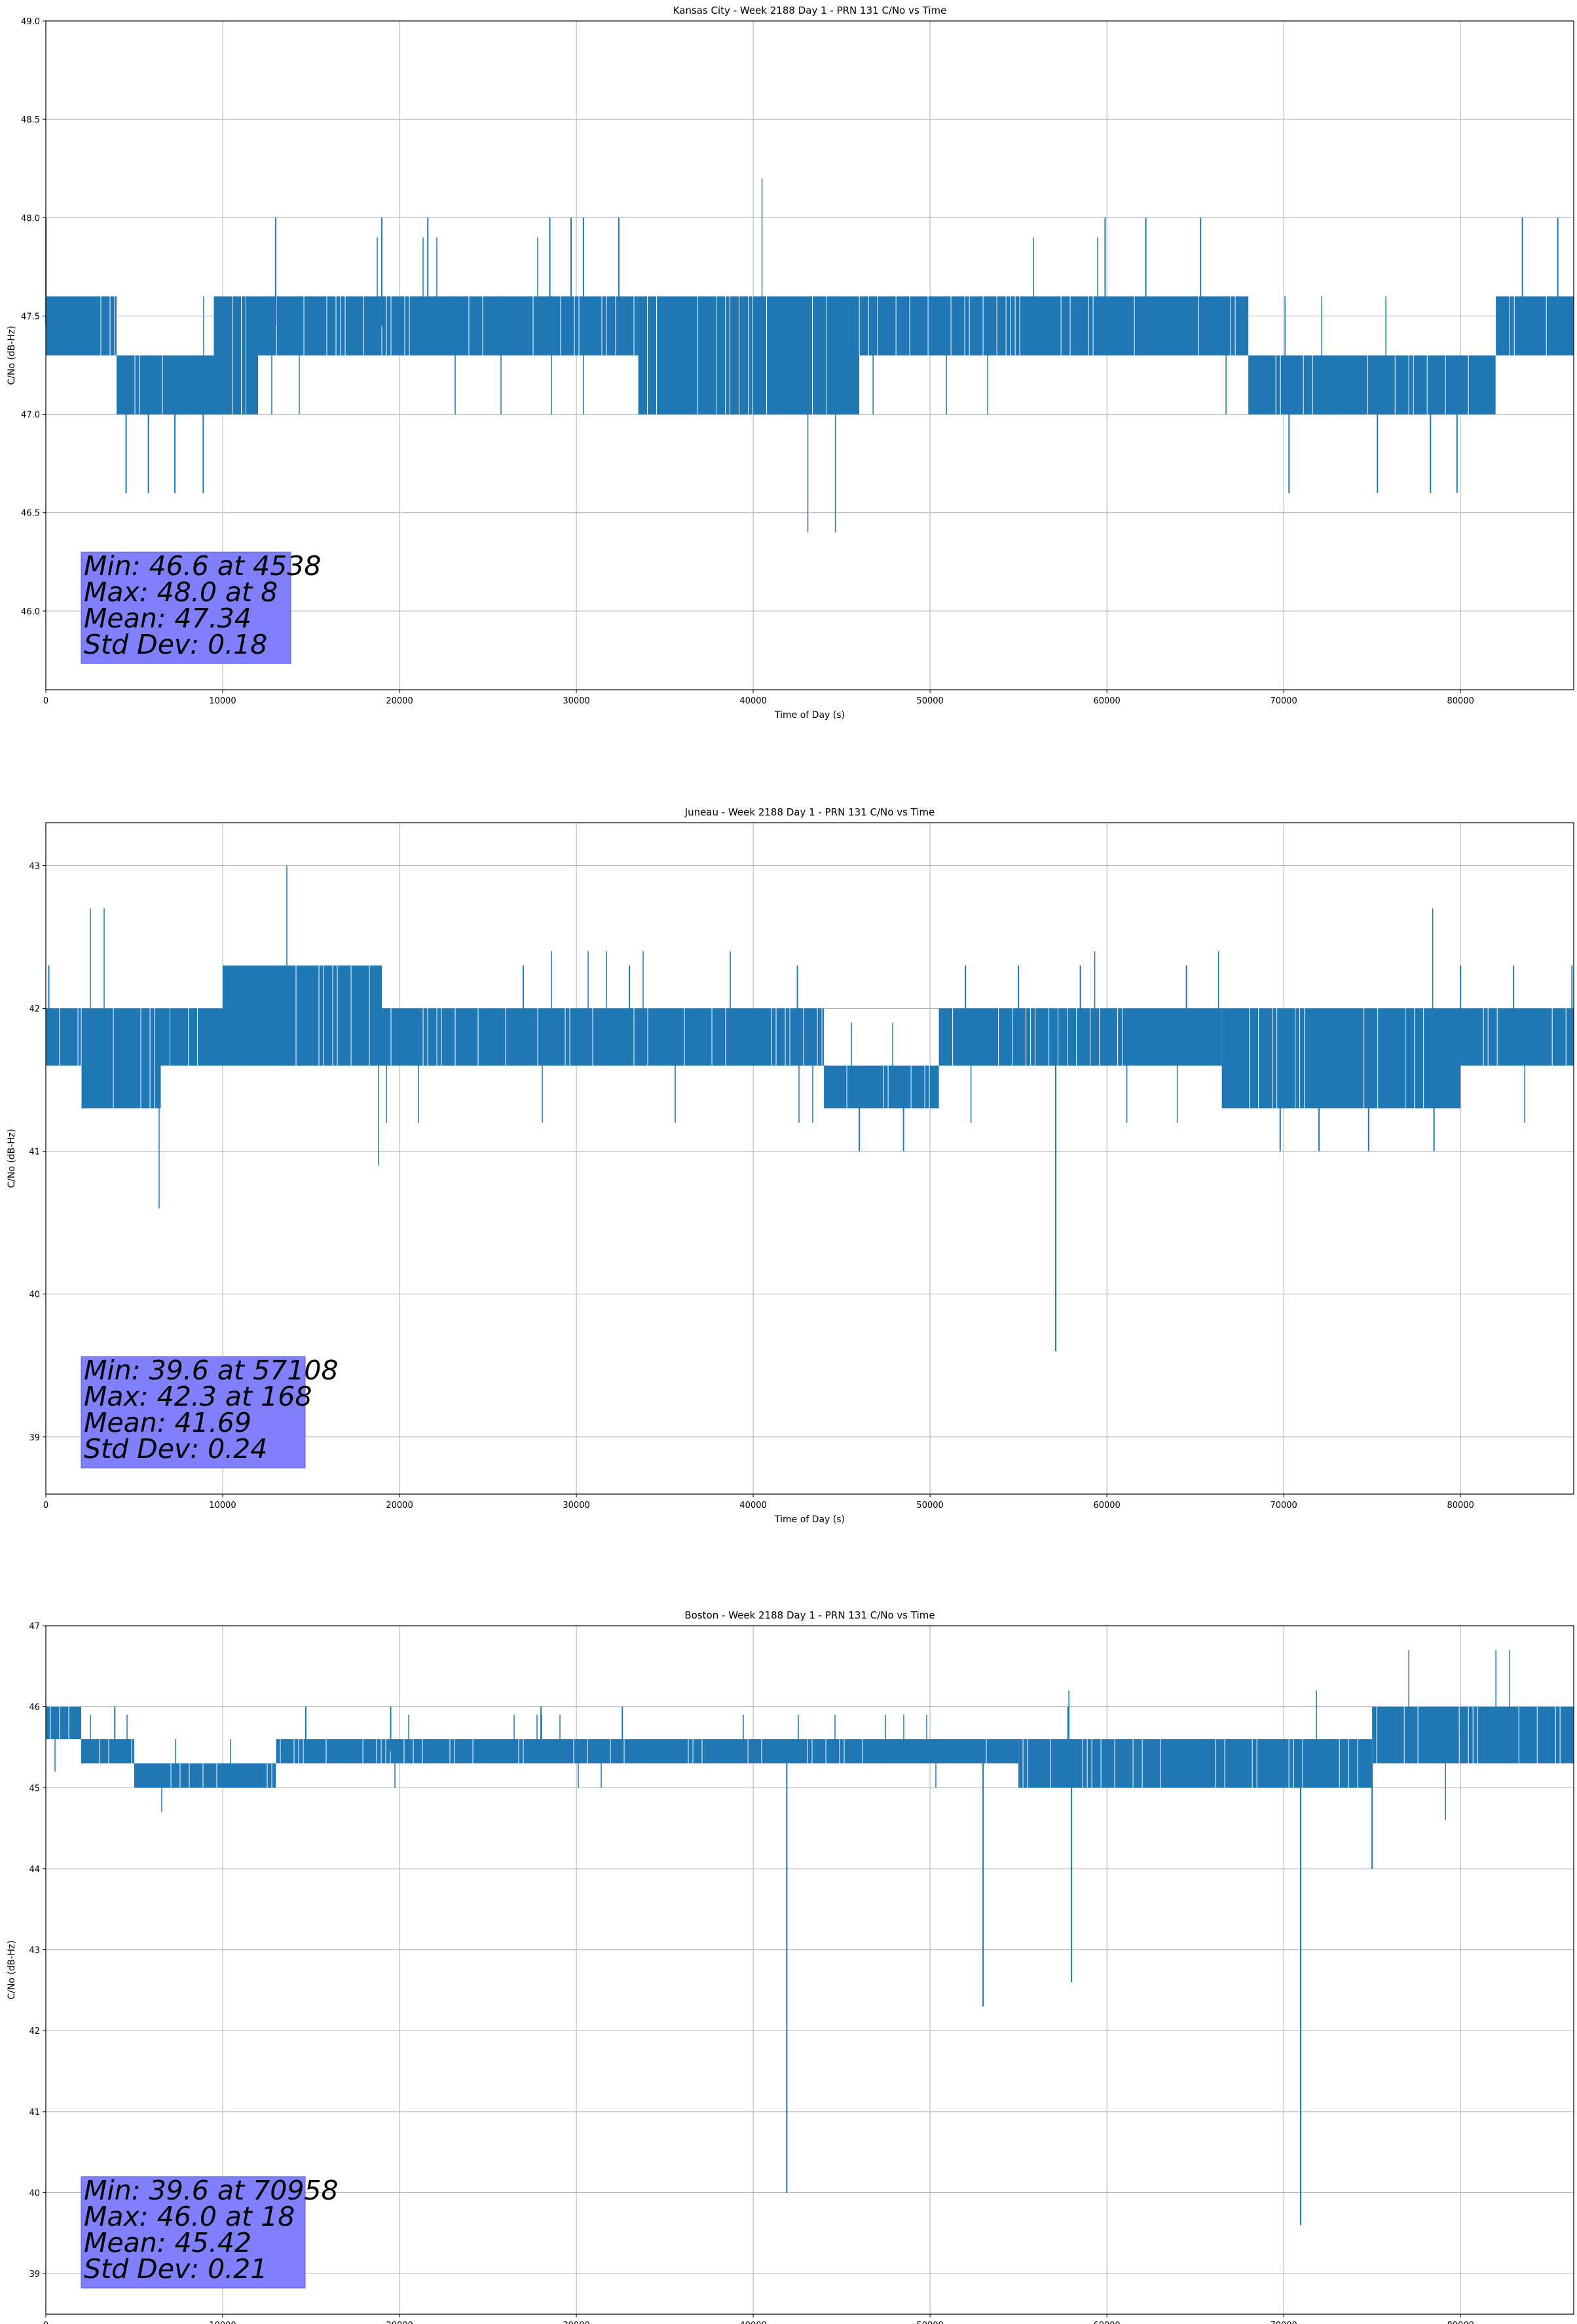 This screenshot has height=2324, width=1577. Describe the element at coordinates (34, 1627) in the screenshot. I see `y-tick-label: 47` at that location.